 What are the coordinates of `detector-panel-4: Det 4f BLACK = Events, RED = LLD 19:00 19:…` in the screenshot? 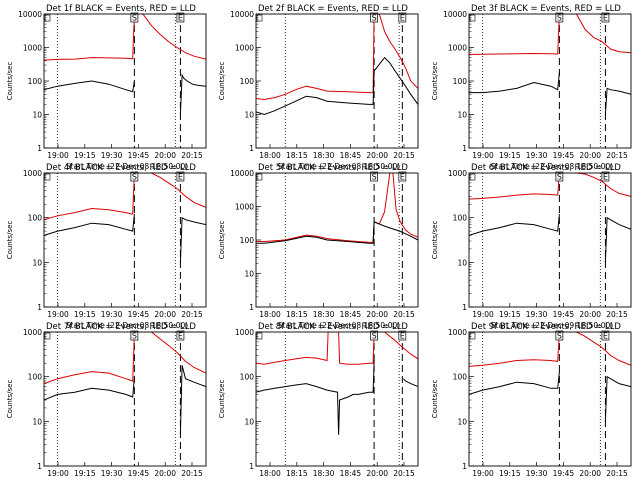 It's located at (106, 246).